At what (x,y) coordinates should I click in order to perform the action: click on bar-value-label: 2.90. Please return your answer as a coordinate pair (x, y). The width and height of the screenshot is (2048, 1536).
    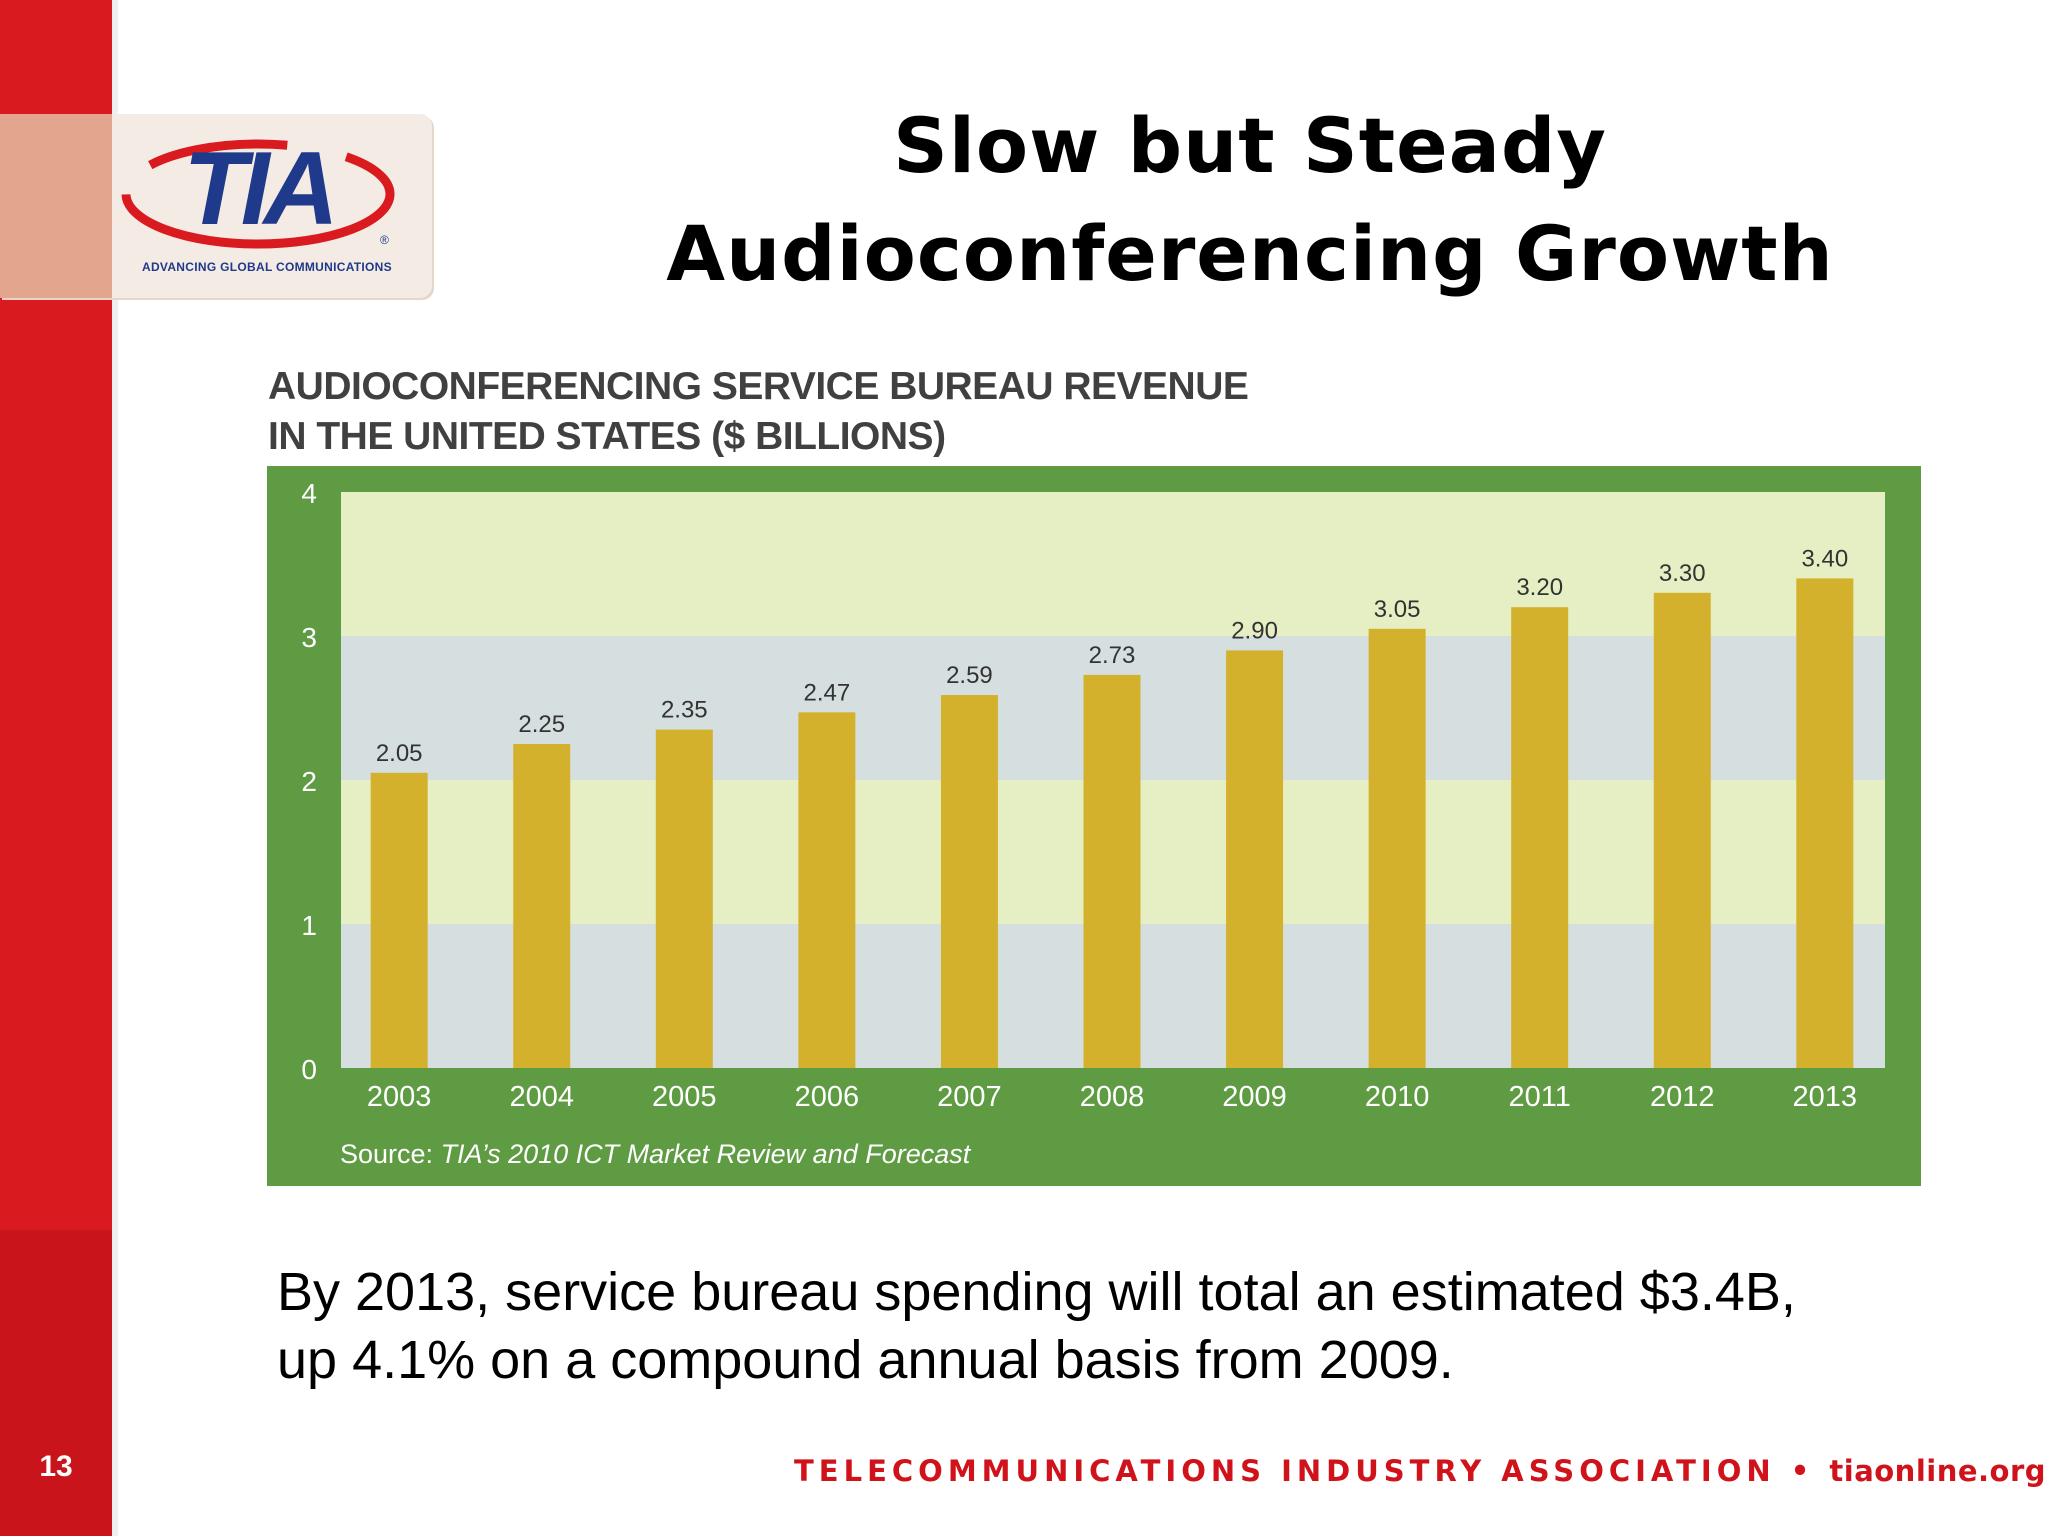
    Looking at the image, I should click on (1254, 630).